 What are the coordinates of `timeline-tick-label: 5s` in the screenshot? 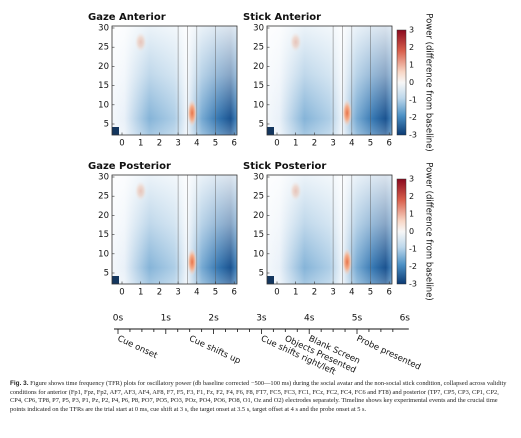 It's located at (357, 319).